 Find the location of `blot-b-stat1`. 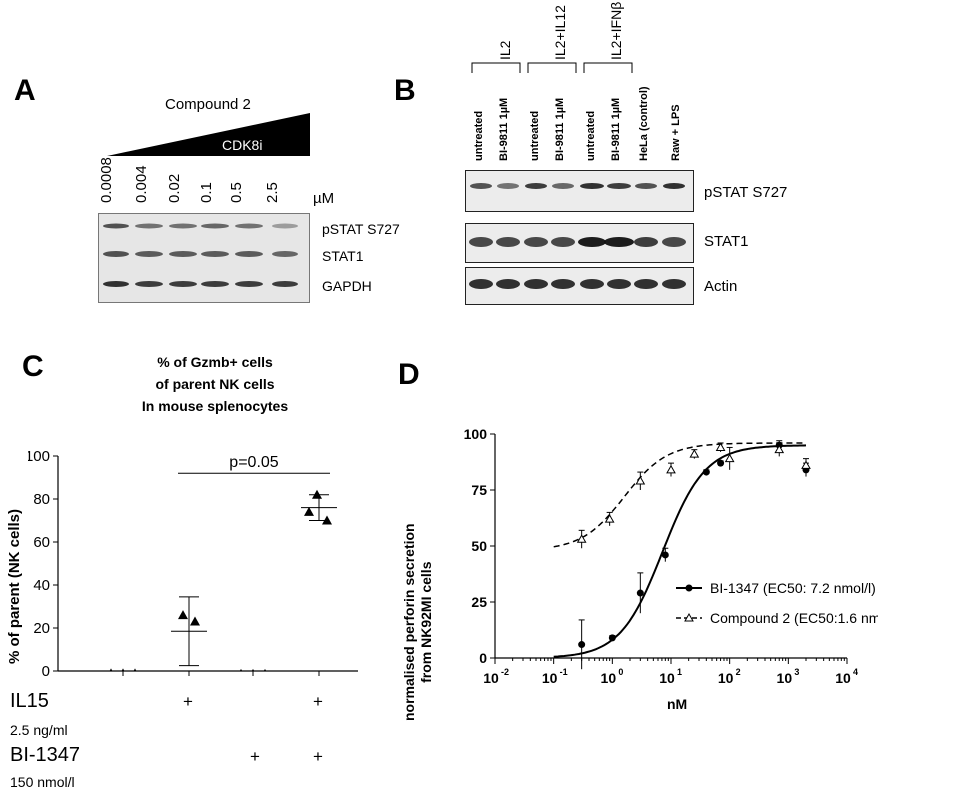

blot-b-stat1 is located at coordinates (579, 243).